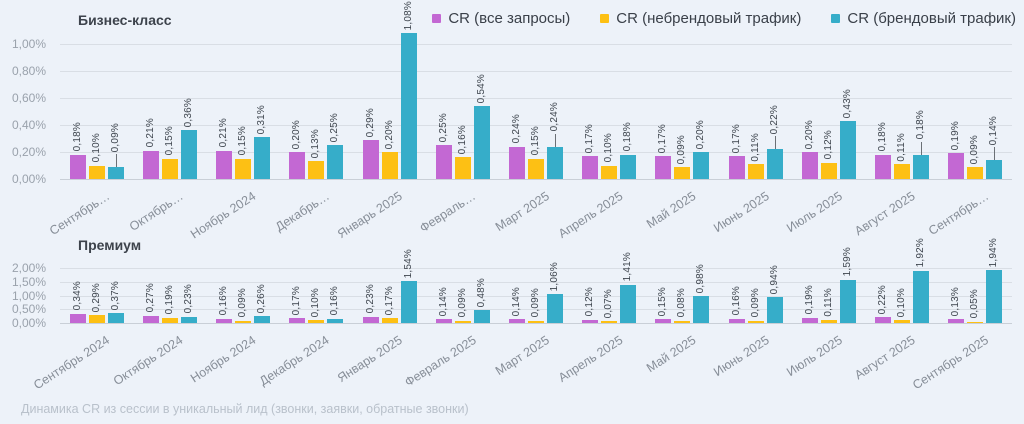  Describe the element at coordinates (590, 359) in the screenshot. I see `x-axis-tick-label: Апрель 2025` at that location.